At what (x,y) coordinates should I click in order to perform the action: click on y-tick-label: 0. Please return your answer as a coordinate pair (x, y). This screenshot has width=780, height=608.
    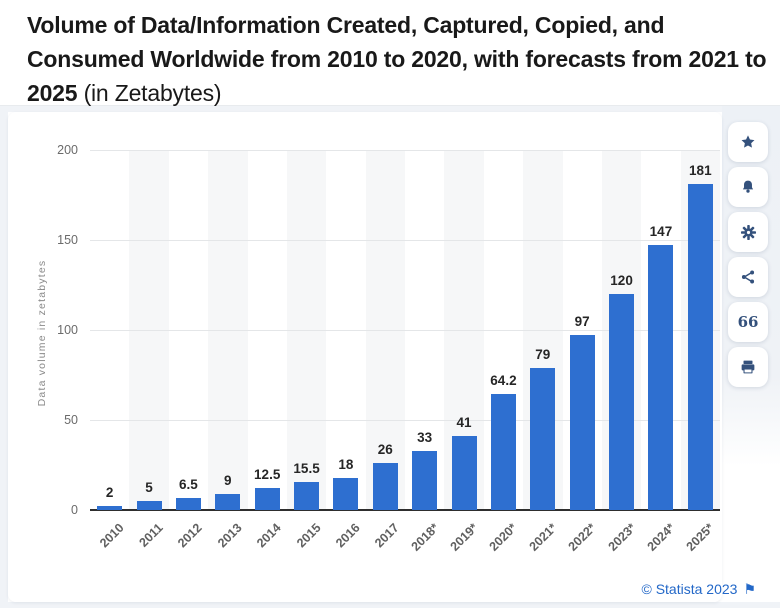
    Looking at the image, I should click on (74, 510).